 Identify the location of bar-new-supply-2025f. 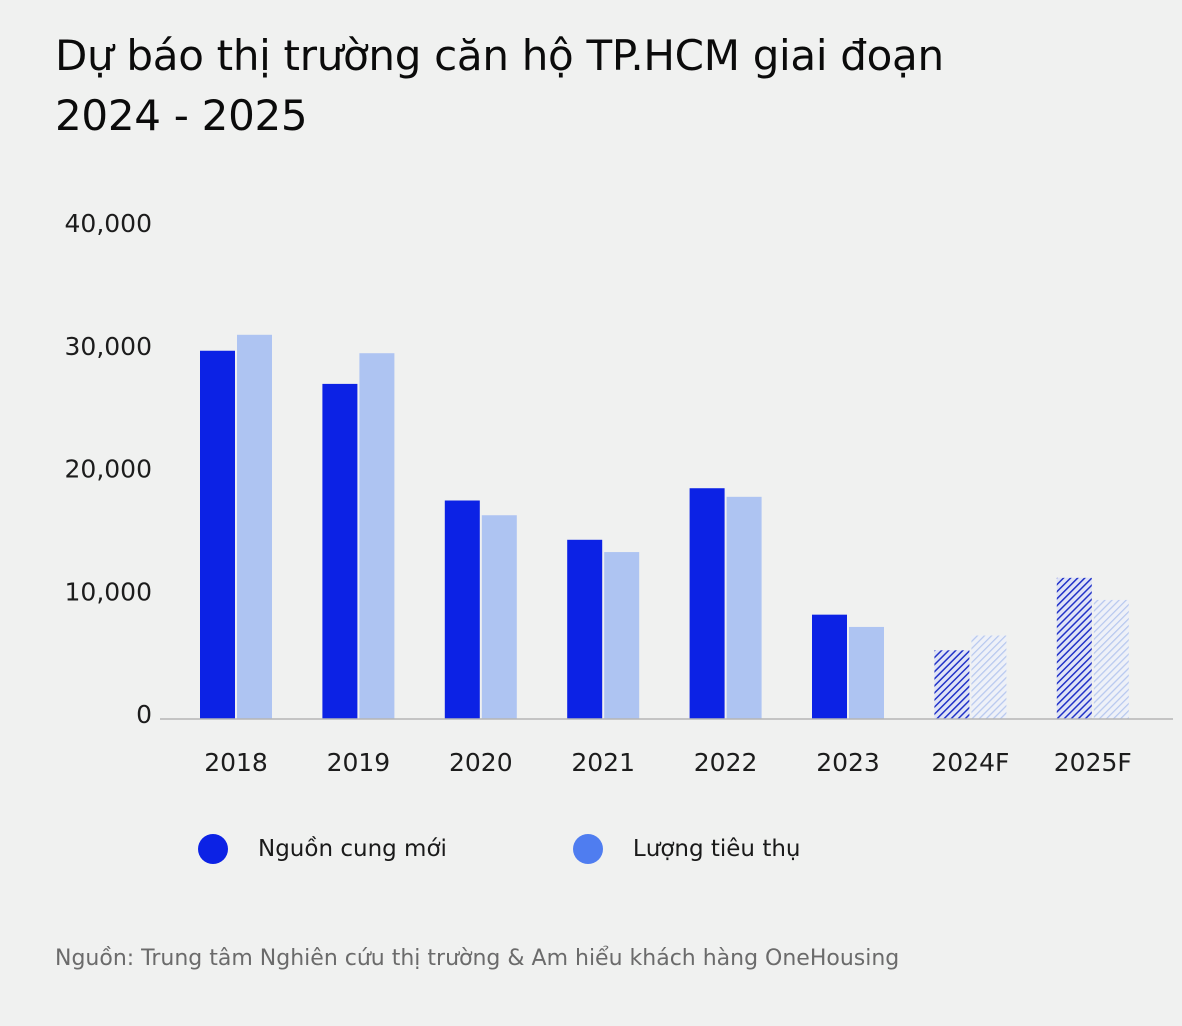
(1074, 648).